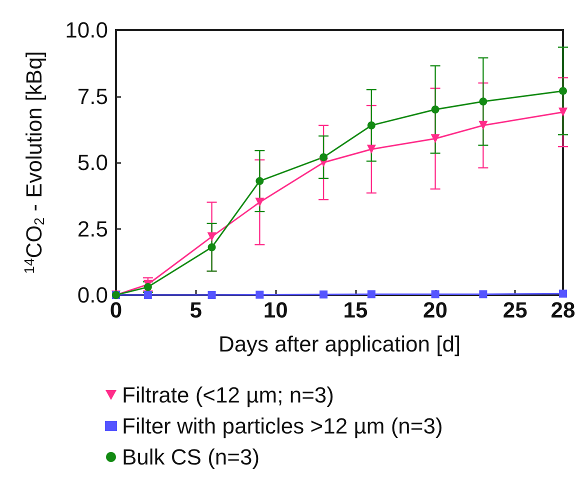 The width and height of the screenshot is (587, 483). What do you see at coordinates (435, 310) in the screenshot?
I see `x-tick-label: 20` at bounding box center [435, 310].